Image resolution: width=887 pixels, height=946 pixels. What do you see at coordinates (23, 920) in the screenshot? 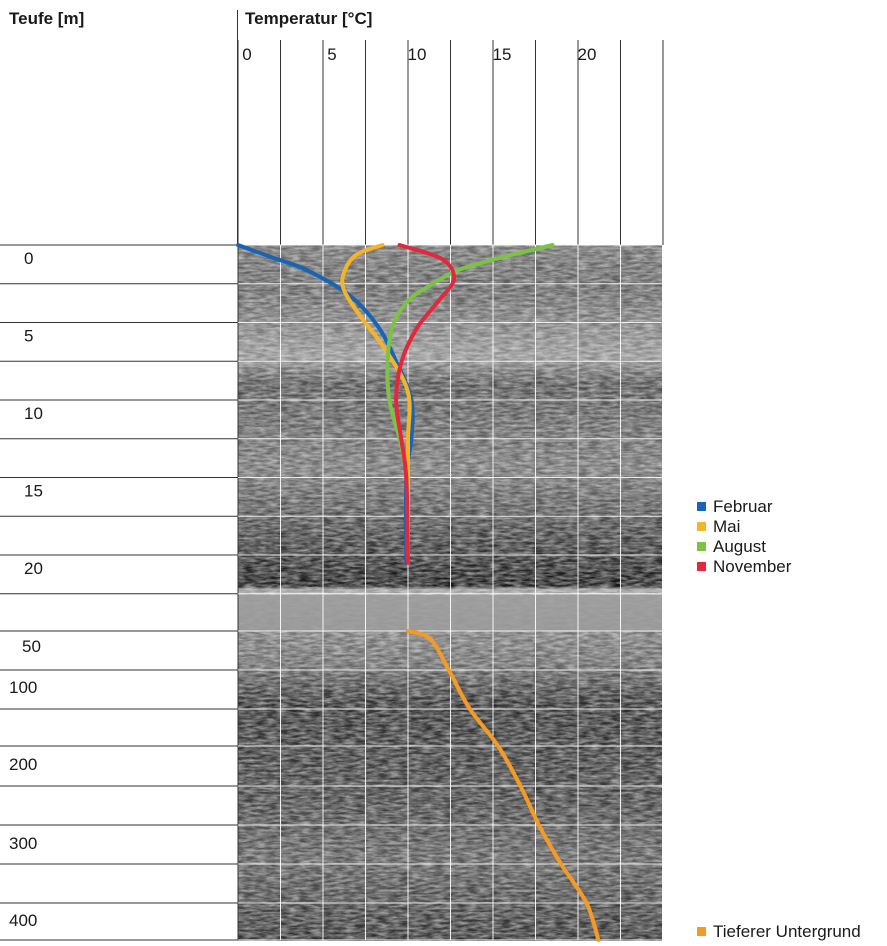
I see `depth-tick-label: 400` at bounding box center [23, 920].